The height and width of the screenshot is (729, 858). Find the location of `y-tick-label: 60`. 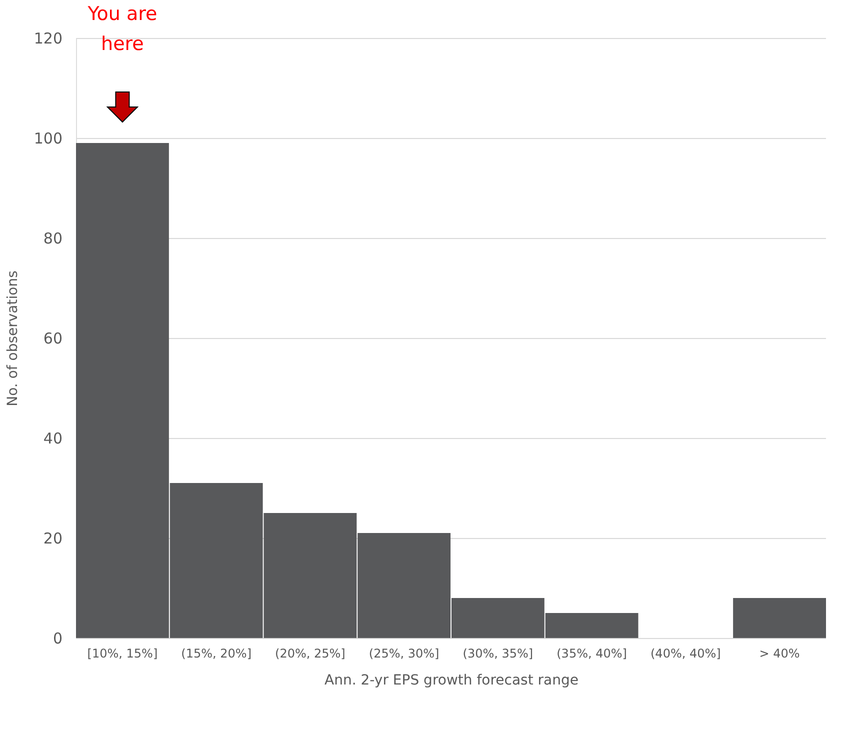

y-tick-label: 60 is located at coordinates (52, 339).